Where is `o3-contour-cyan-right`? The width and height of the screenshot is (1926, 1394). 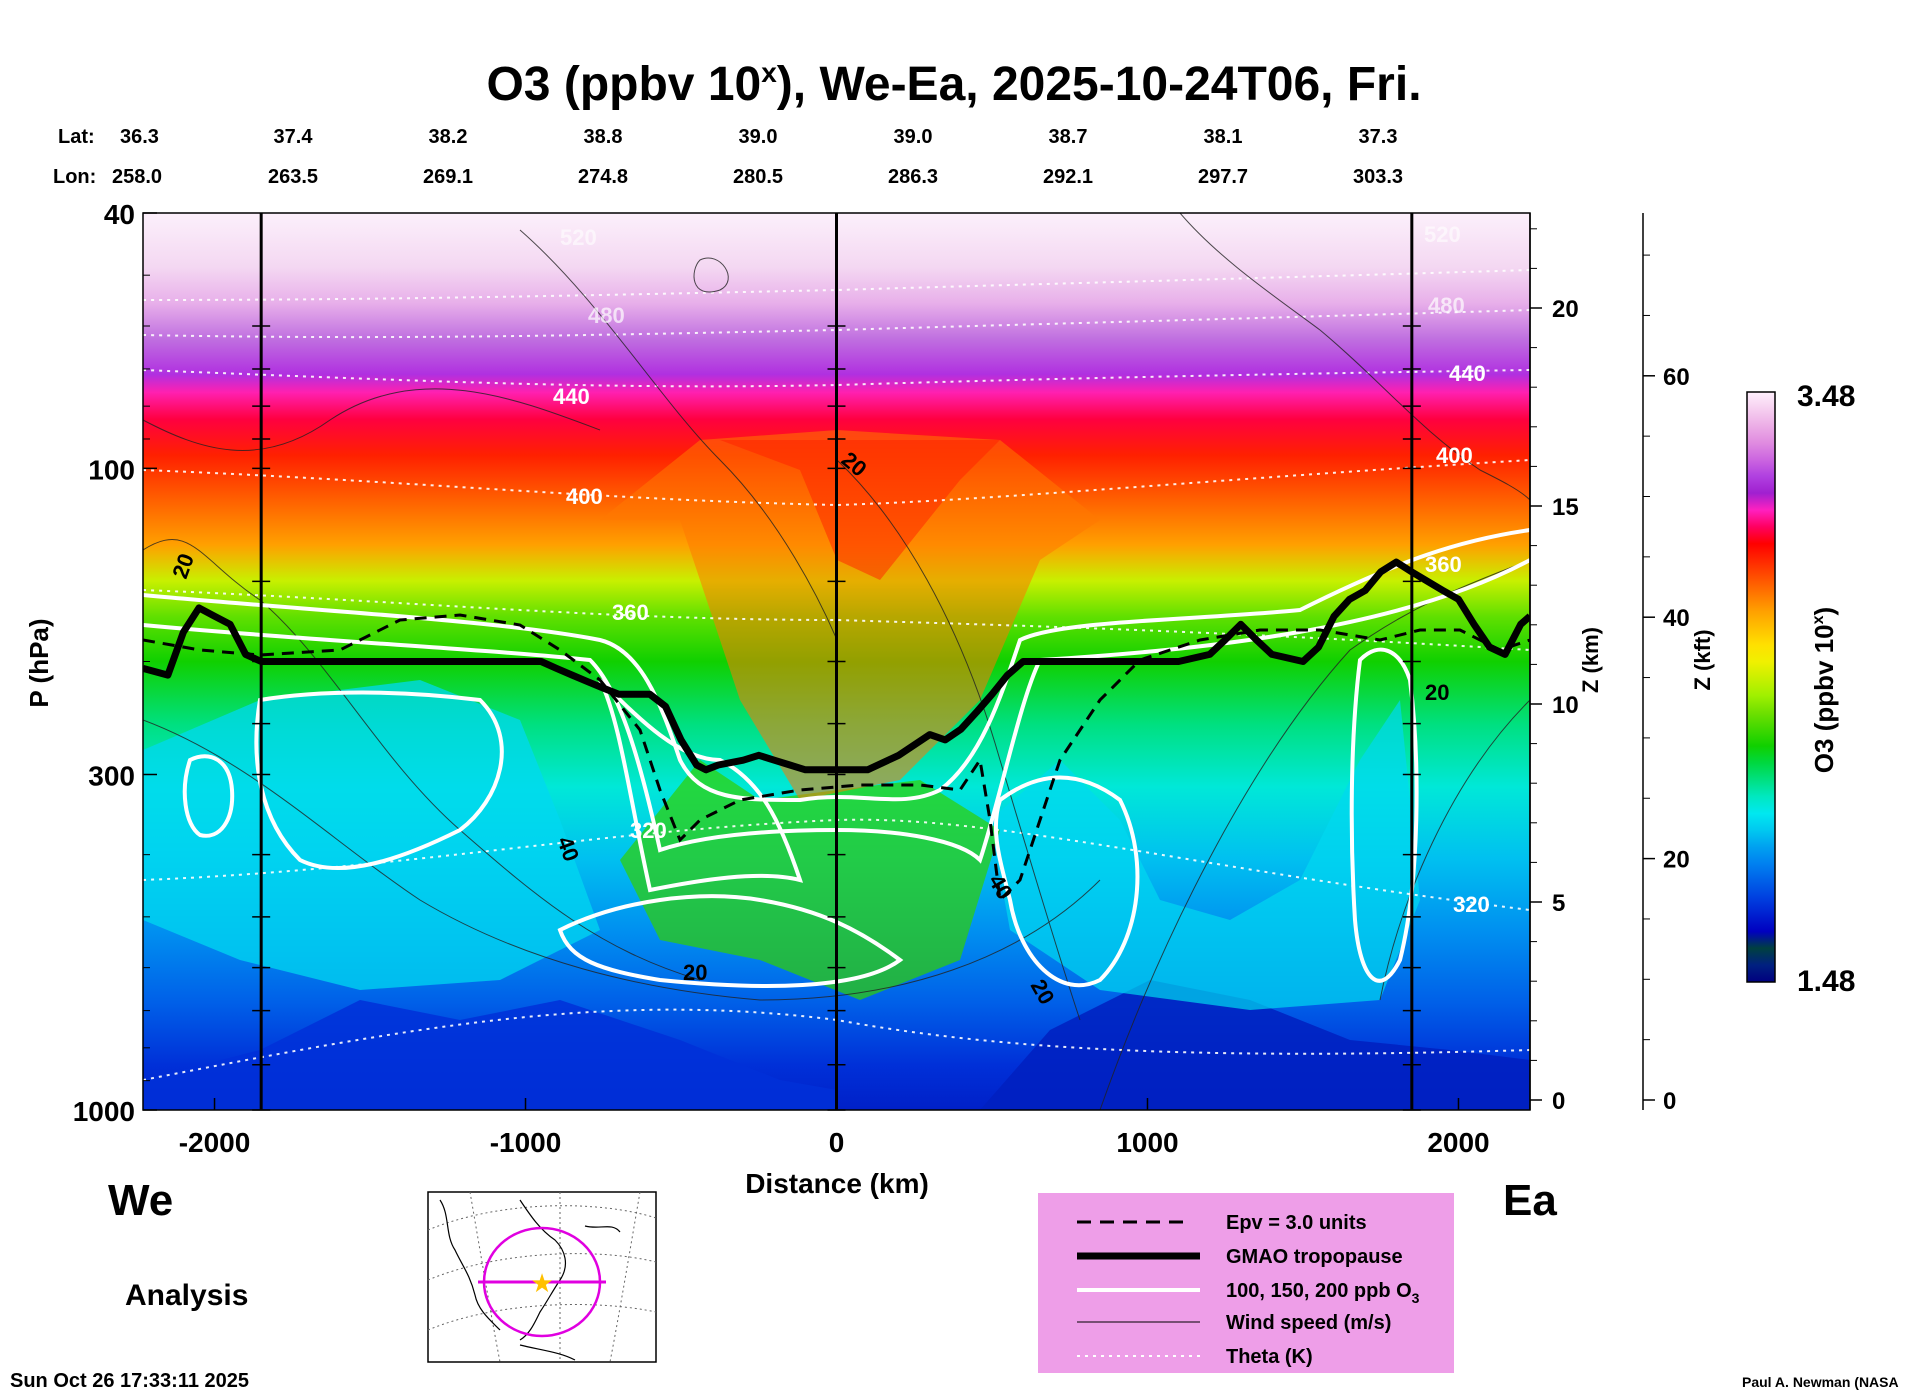 o3-contour-cyan-right is located at coordinates (1066, 881).